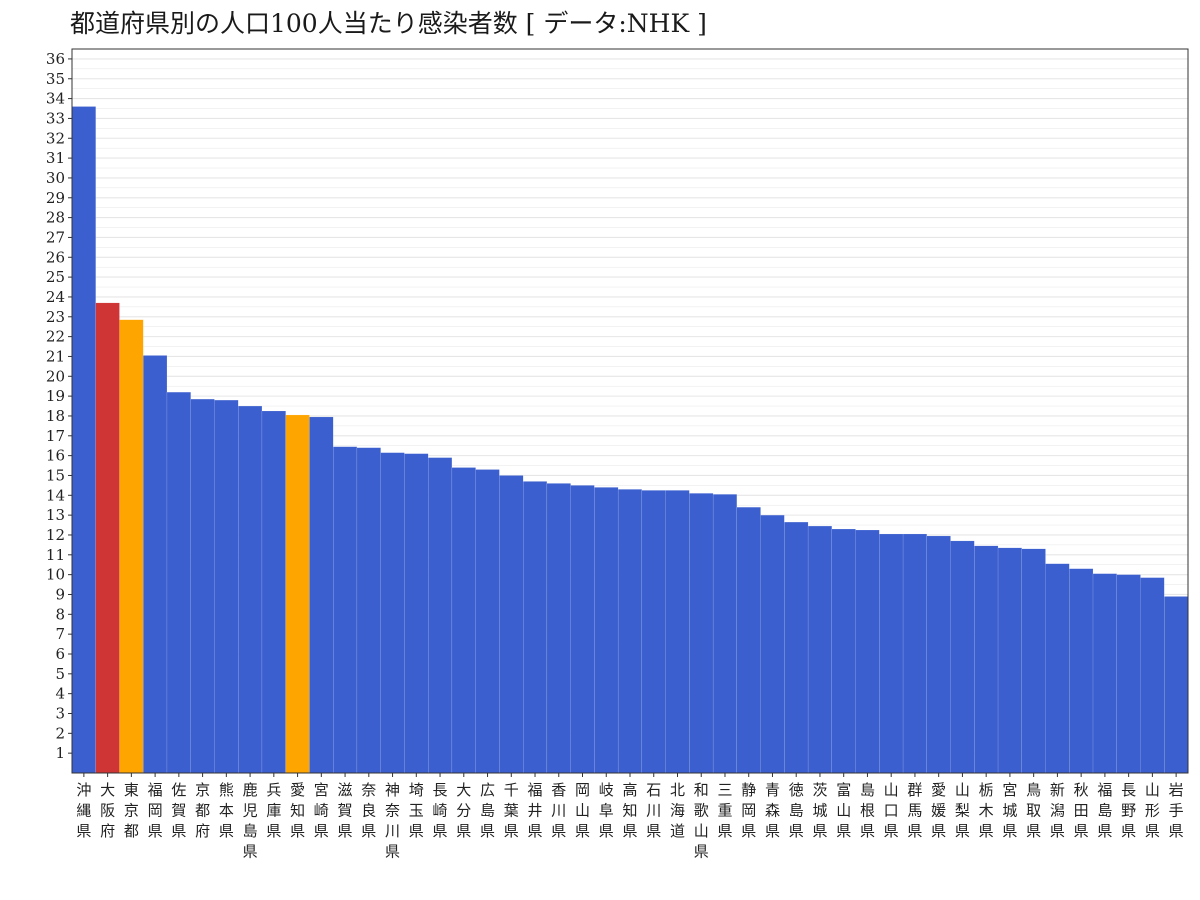  I want to click on y-tick-label: 27, so click(55, 237).